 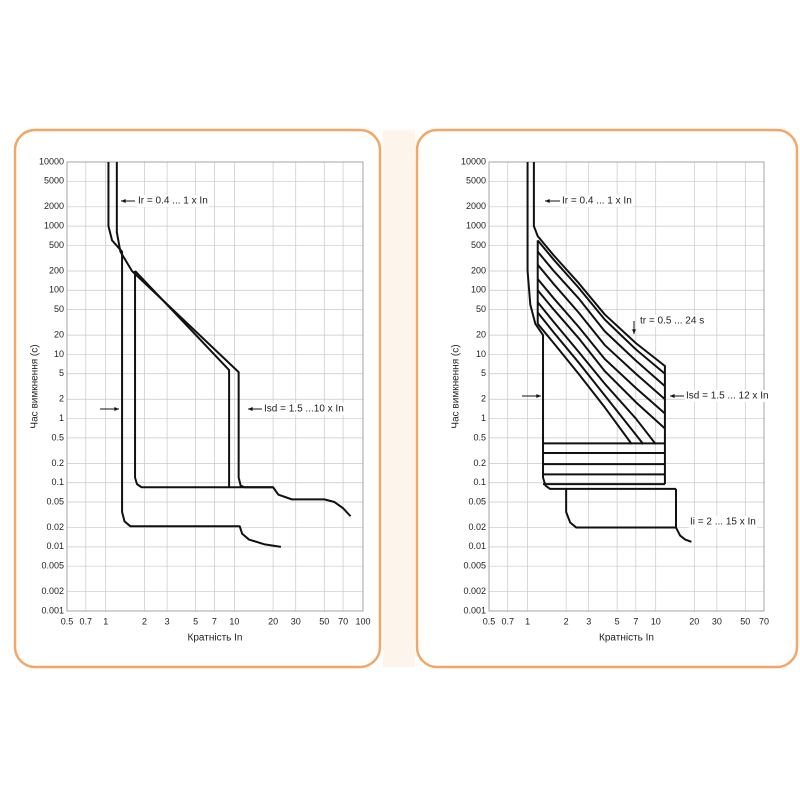 What do you see at coordinates (764, 621) in the screenshot?
I see `x-tick-label: 70` at bounding box center [764, 621].